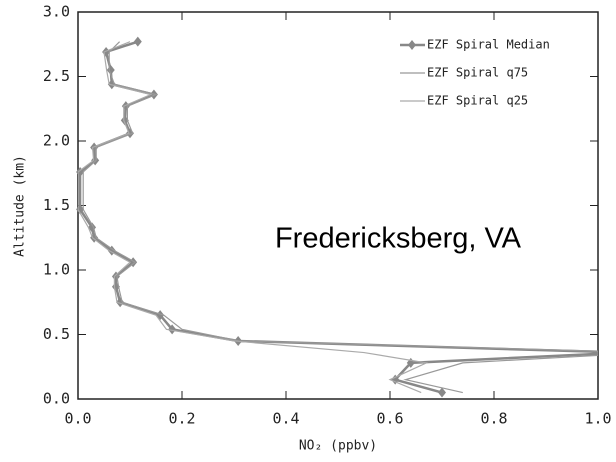  What do you see at coordinates (56, 205) in the screenshot?
I see `y-tick-label: 1.5` at bounding box center [56, 205].